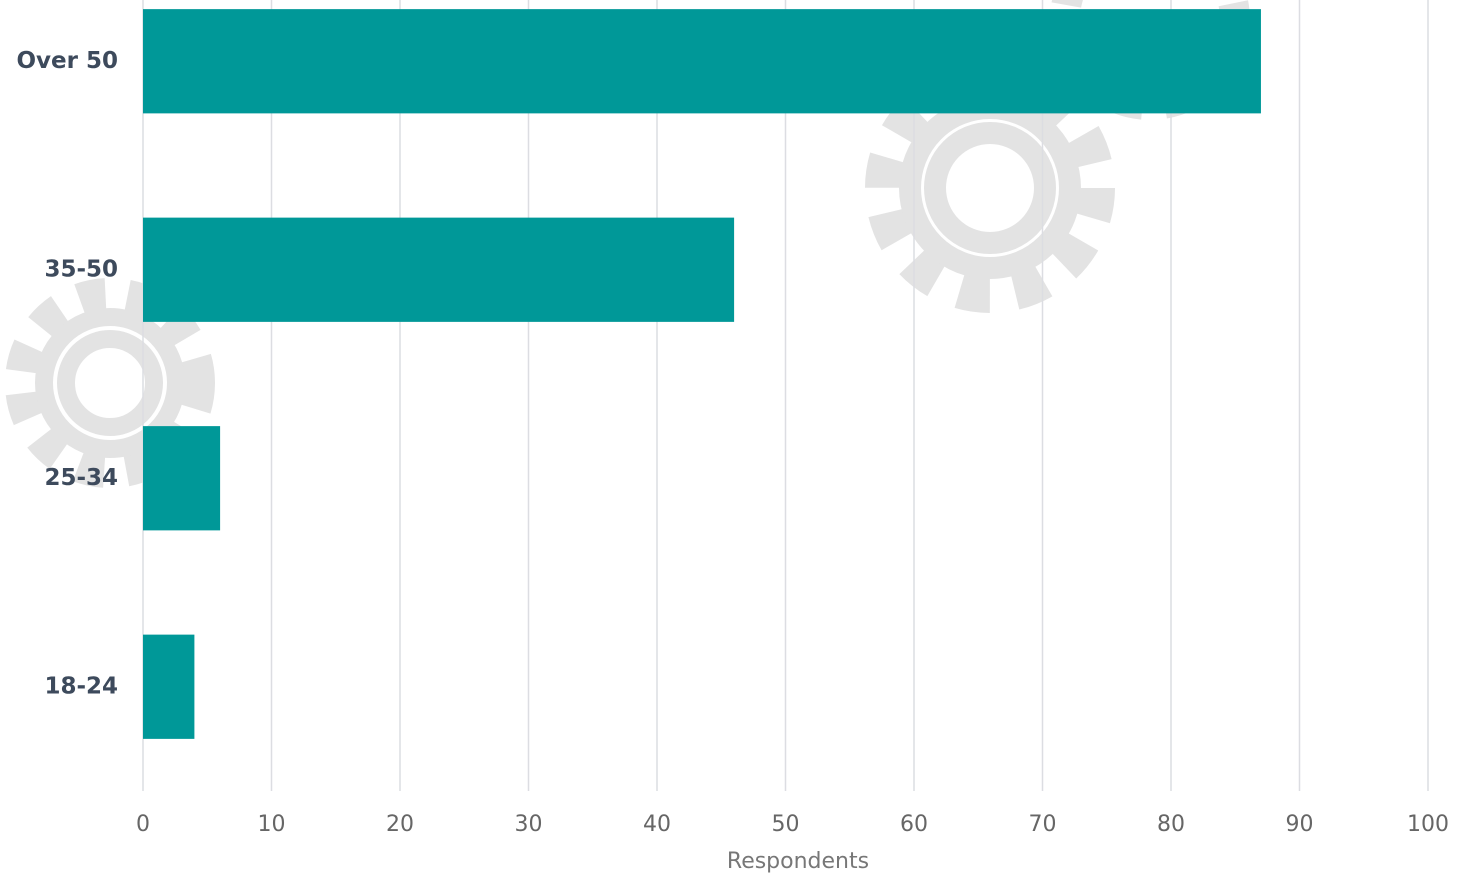 The width and height of the screenshot is (1471, 882). I want to click on x-tick-label: 70, so click(1043, 824).